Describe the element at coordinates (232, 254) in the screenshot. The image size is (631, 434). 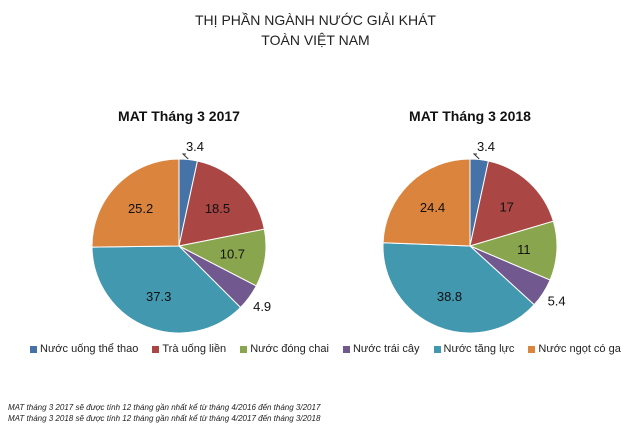
I see `data-label: 10.7` at that location.